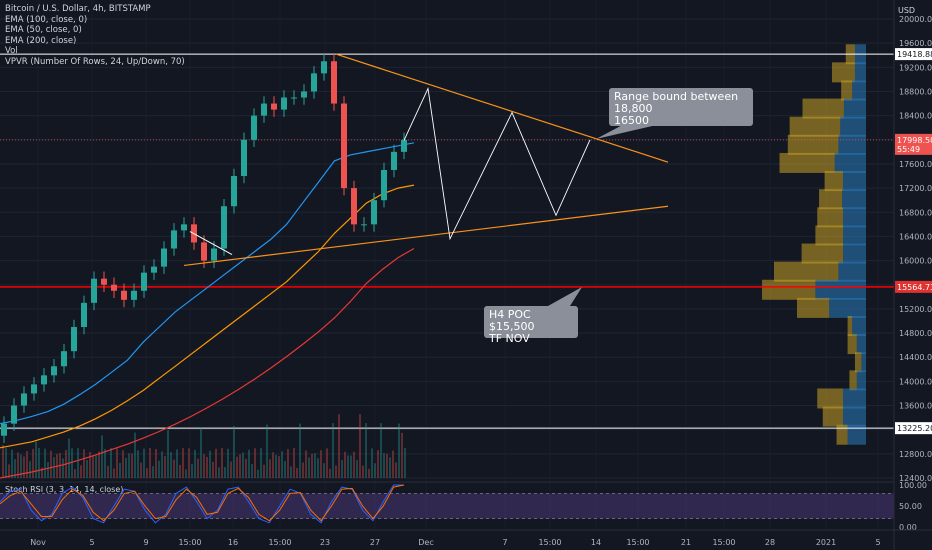  What do you see at coordinates (915, 333) in the screenshot?
I see `price-tick-label: 14800.00` at bounding box center [915, 333].